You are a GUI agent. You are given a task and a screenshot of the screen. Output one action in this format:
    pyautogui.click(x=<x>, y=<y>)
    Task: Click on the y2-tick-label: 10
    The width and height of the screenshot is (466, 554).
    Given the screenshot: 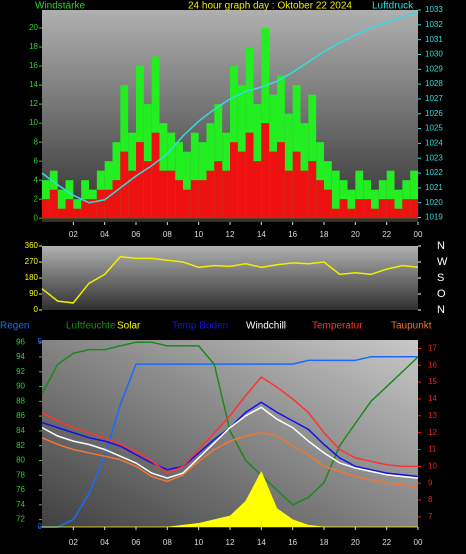 What is the action you would take?
    pyautogui.click(x=432, y=465)
    